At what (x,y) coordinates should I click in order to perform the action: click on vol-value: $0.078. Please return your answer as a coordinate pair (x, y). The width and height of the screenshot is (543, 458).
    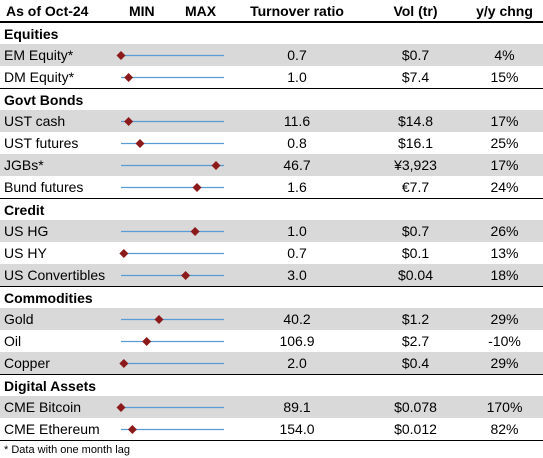
    Looking at the image, I should click on (415, 407).